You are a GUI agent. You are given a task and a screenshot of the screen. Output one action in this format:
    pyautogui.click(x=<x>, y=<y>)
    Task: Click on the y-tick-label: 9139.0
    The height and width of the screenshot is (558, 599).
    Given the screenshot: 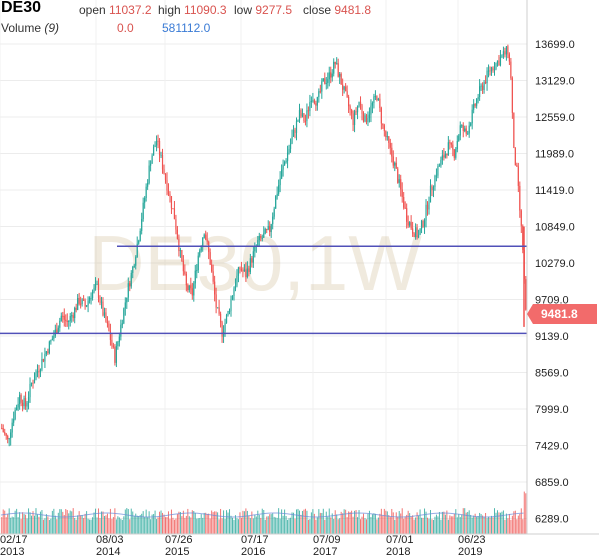 What is the action you would take?
    pyautogui.click(x=552, y=337)
    